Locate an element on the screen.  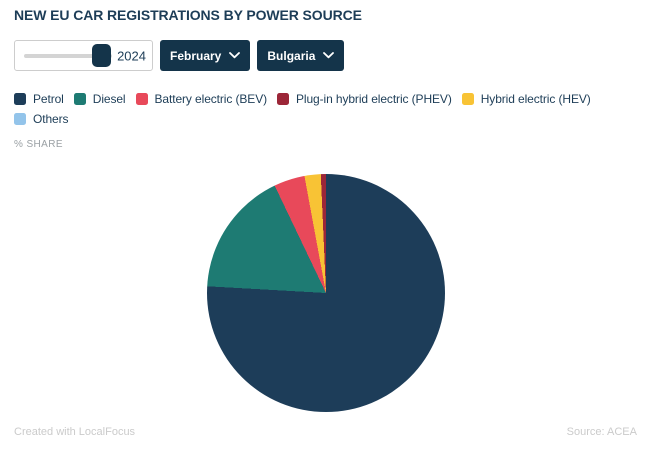
legend-label: Battery electric (BEV) is located at coordinates (211, 99).